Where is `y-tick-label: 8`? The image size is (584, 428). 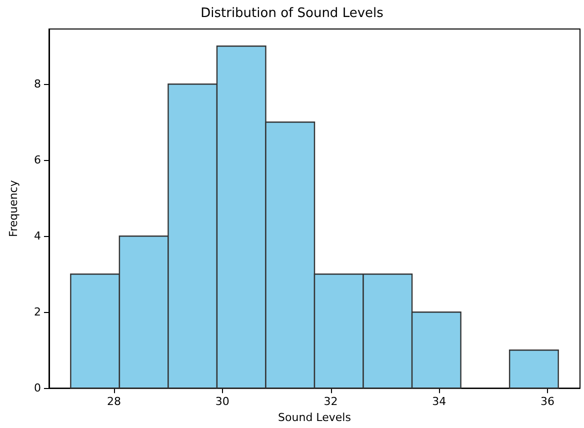 y-tick-label: 8 is located at coordinates (37, 84).